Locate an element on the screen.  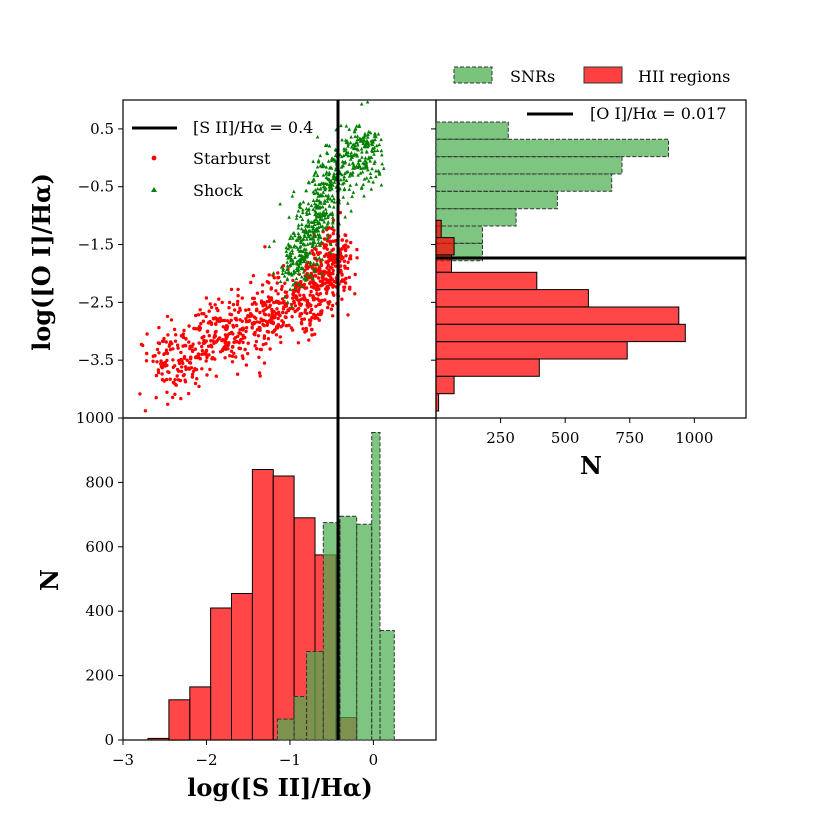
main-y-axis-label: log([O I]/Hα) is located at coordinates (41, 262).